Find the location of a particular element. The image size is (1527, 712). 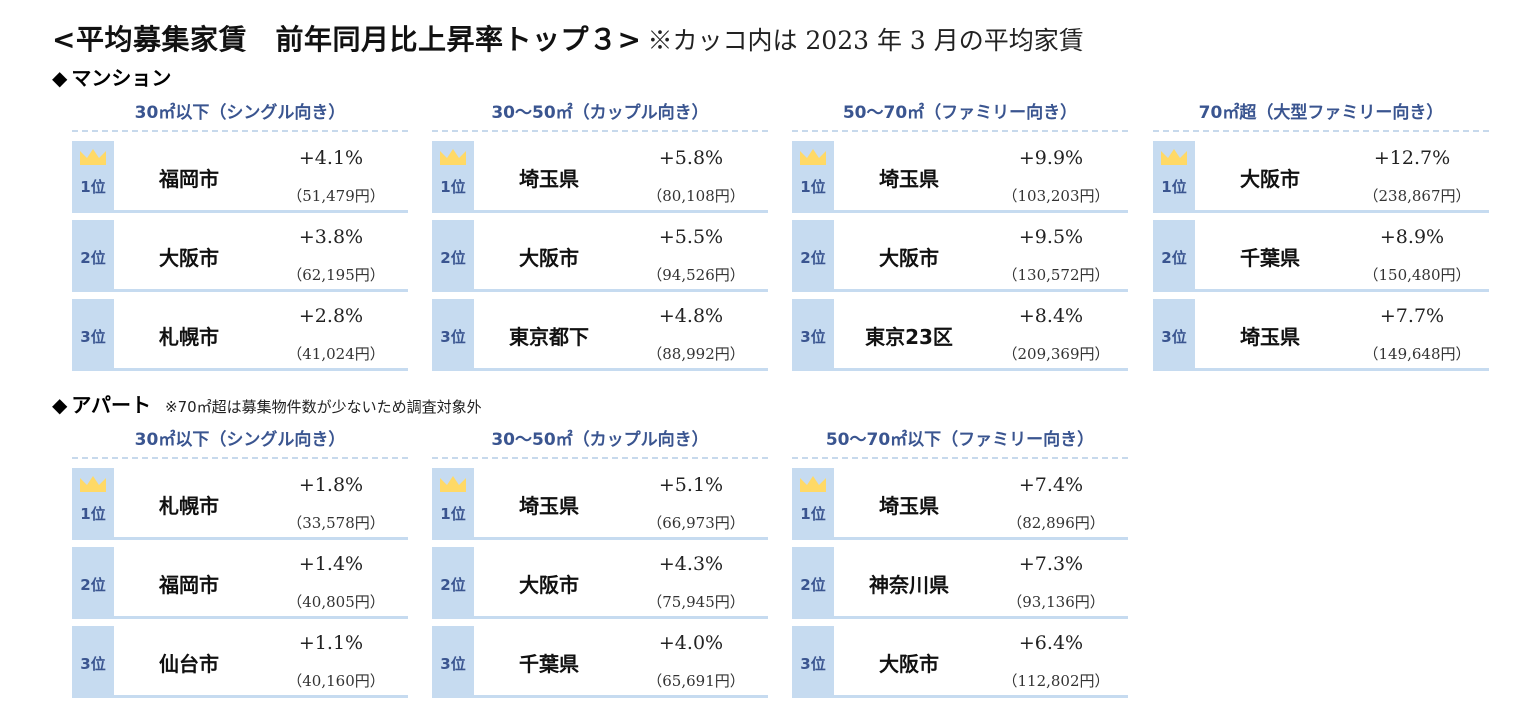

ranking-row: 2位 大阪市 +3.8% （62,195円） is located at coordinates (240, 256).